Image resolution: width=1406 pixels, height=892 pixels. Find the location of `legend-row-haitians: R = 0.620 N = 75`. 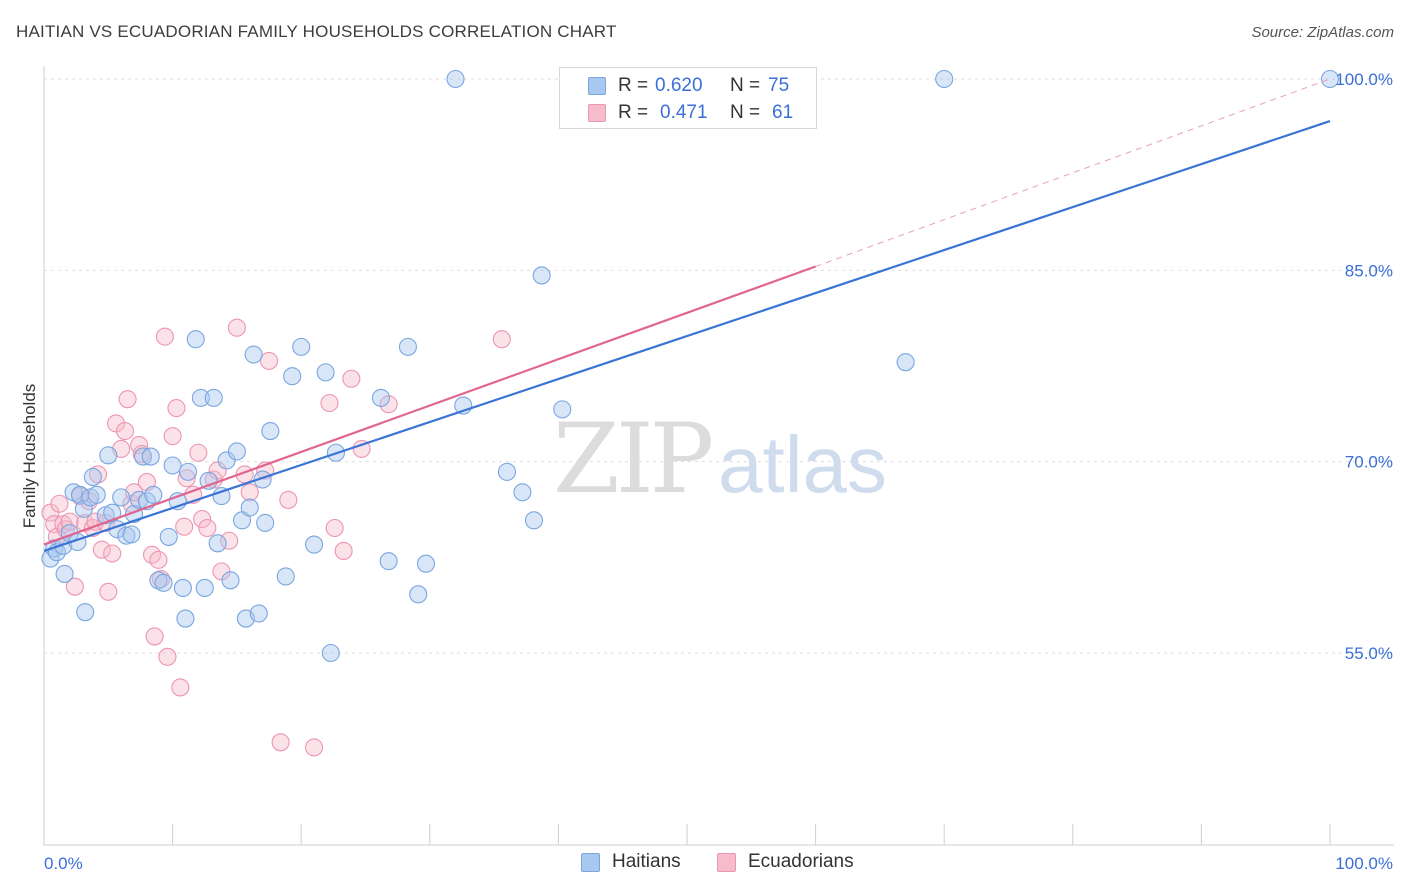

legend-row-haitians: R = 0.620 N = 75 is located at coordinates (688, 87).